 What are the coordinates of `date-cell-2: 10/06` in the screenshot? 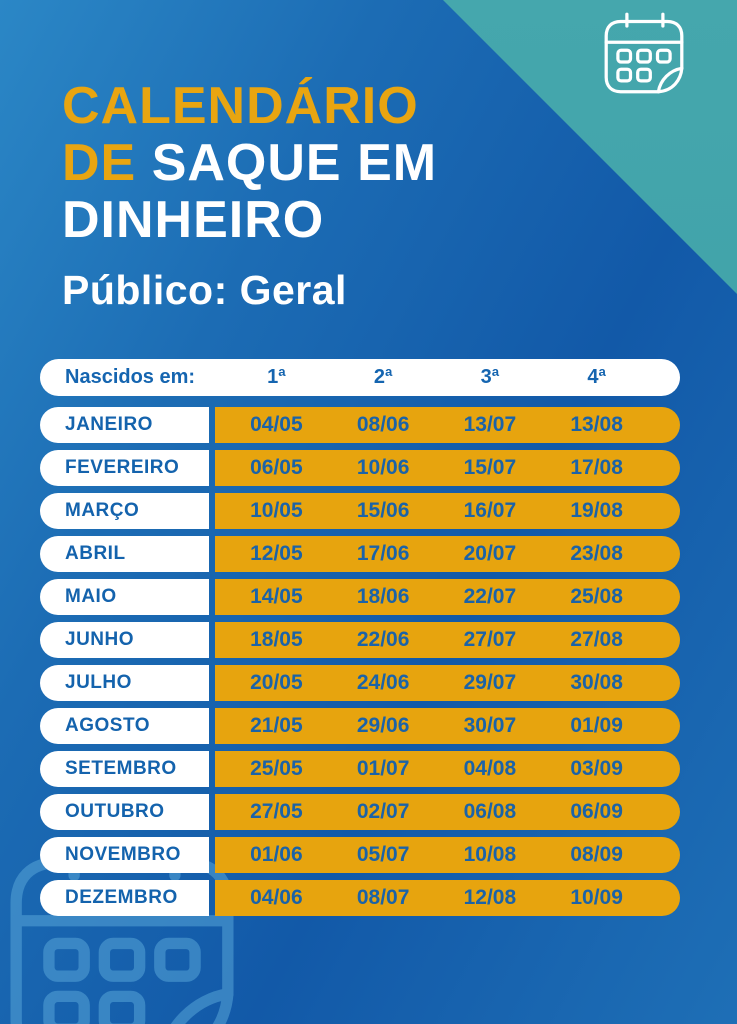 It's located at (383, 467).